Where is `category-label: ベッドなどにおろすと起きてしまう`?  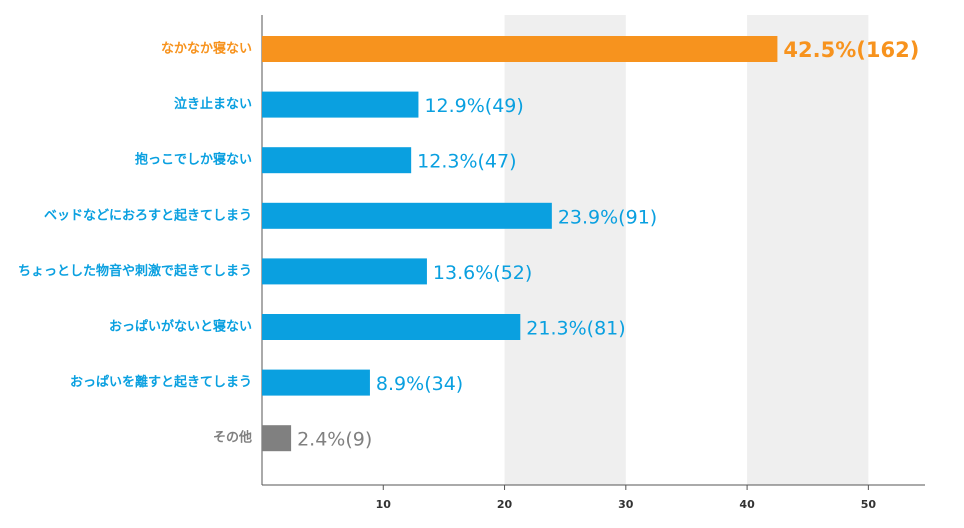 category-label: ベッドなどにおろすと起きてしまう is located at coordinates (148, 215).